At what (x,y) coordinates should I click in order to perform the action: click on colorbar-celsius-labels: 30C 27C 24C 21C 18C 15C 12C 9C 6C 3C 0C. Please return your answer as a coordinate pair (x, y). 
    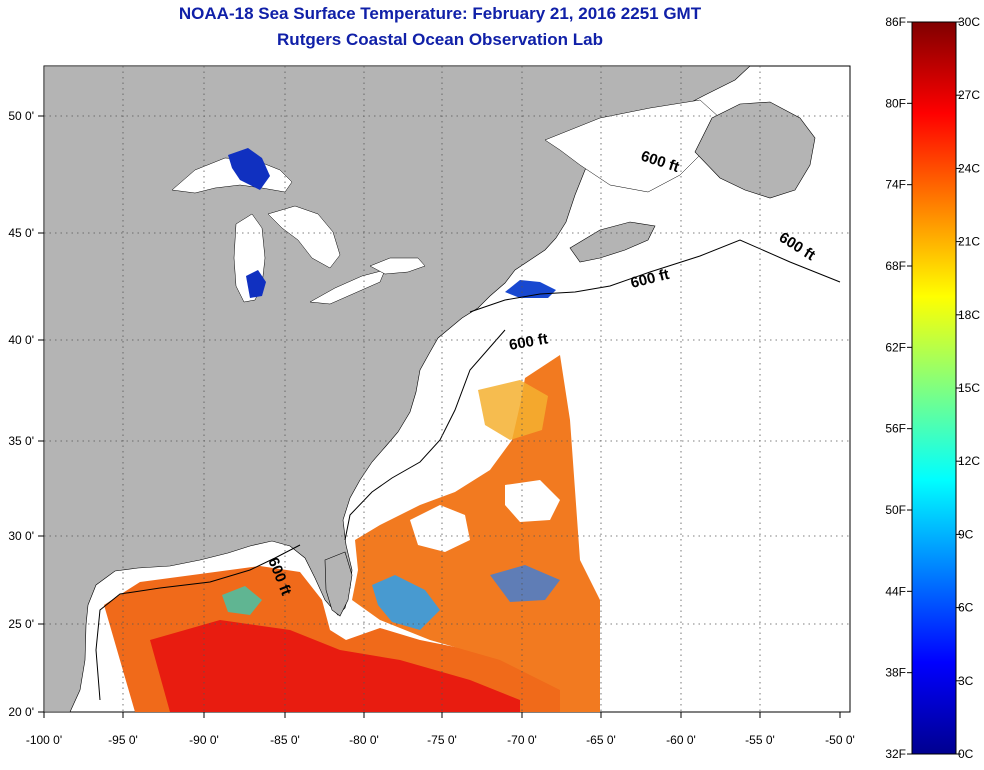
    Looking at the image, I should click on (968, 388).